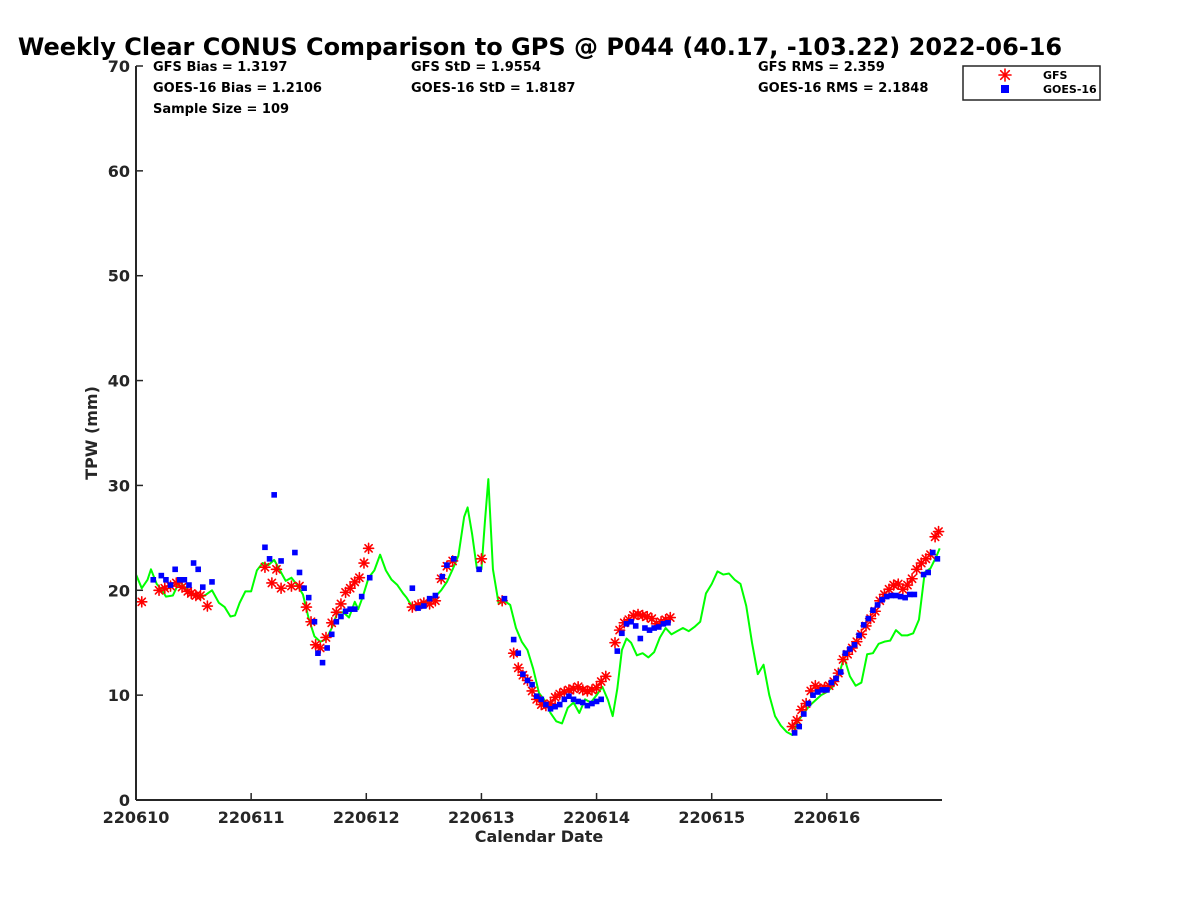 This screenshot has height=900, width=1200. I want to click on x-tick-label: 220613, so click(481, 817).